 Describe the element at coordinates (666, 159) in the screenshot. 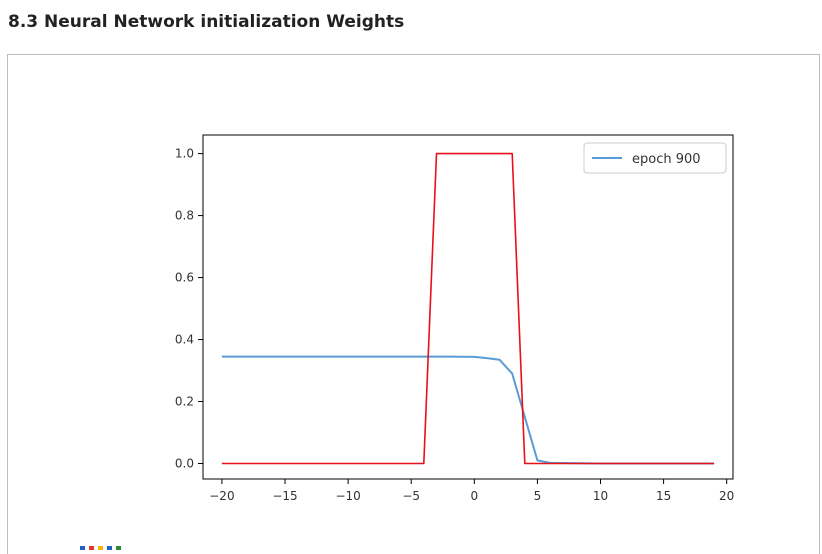

I see `legend-label: epoch 900` at that location.